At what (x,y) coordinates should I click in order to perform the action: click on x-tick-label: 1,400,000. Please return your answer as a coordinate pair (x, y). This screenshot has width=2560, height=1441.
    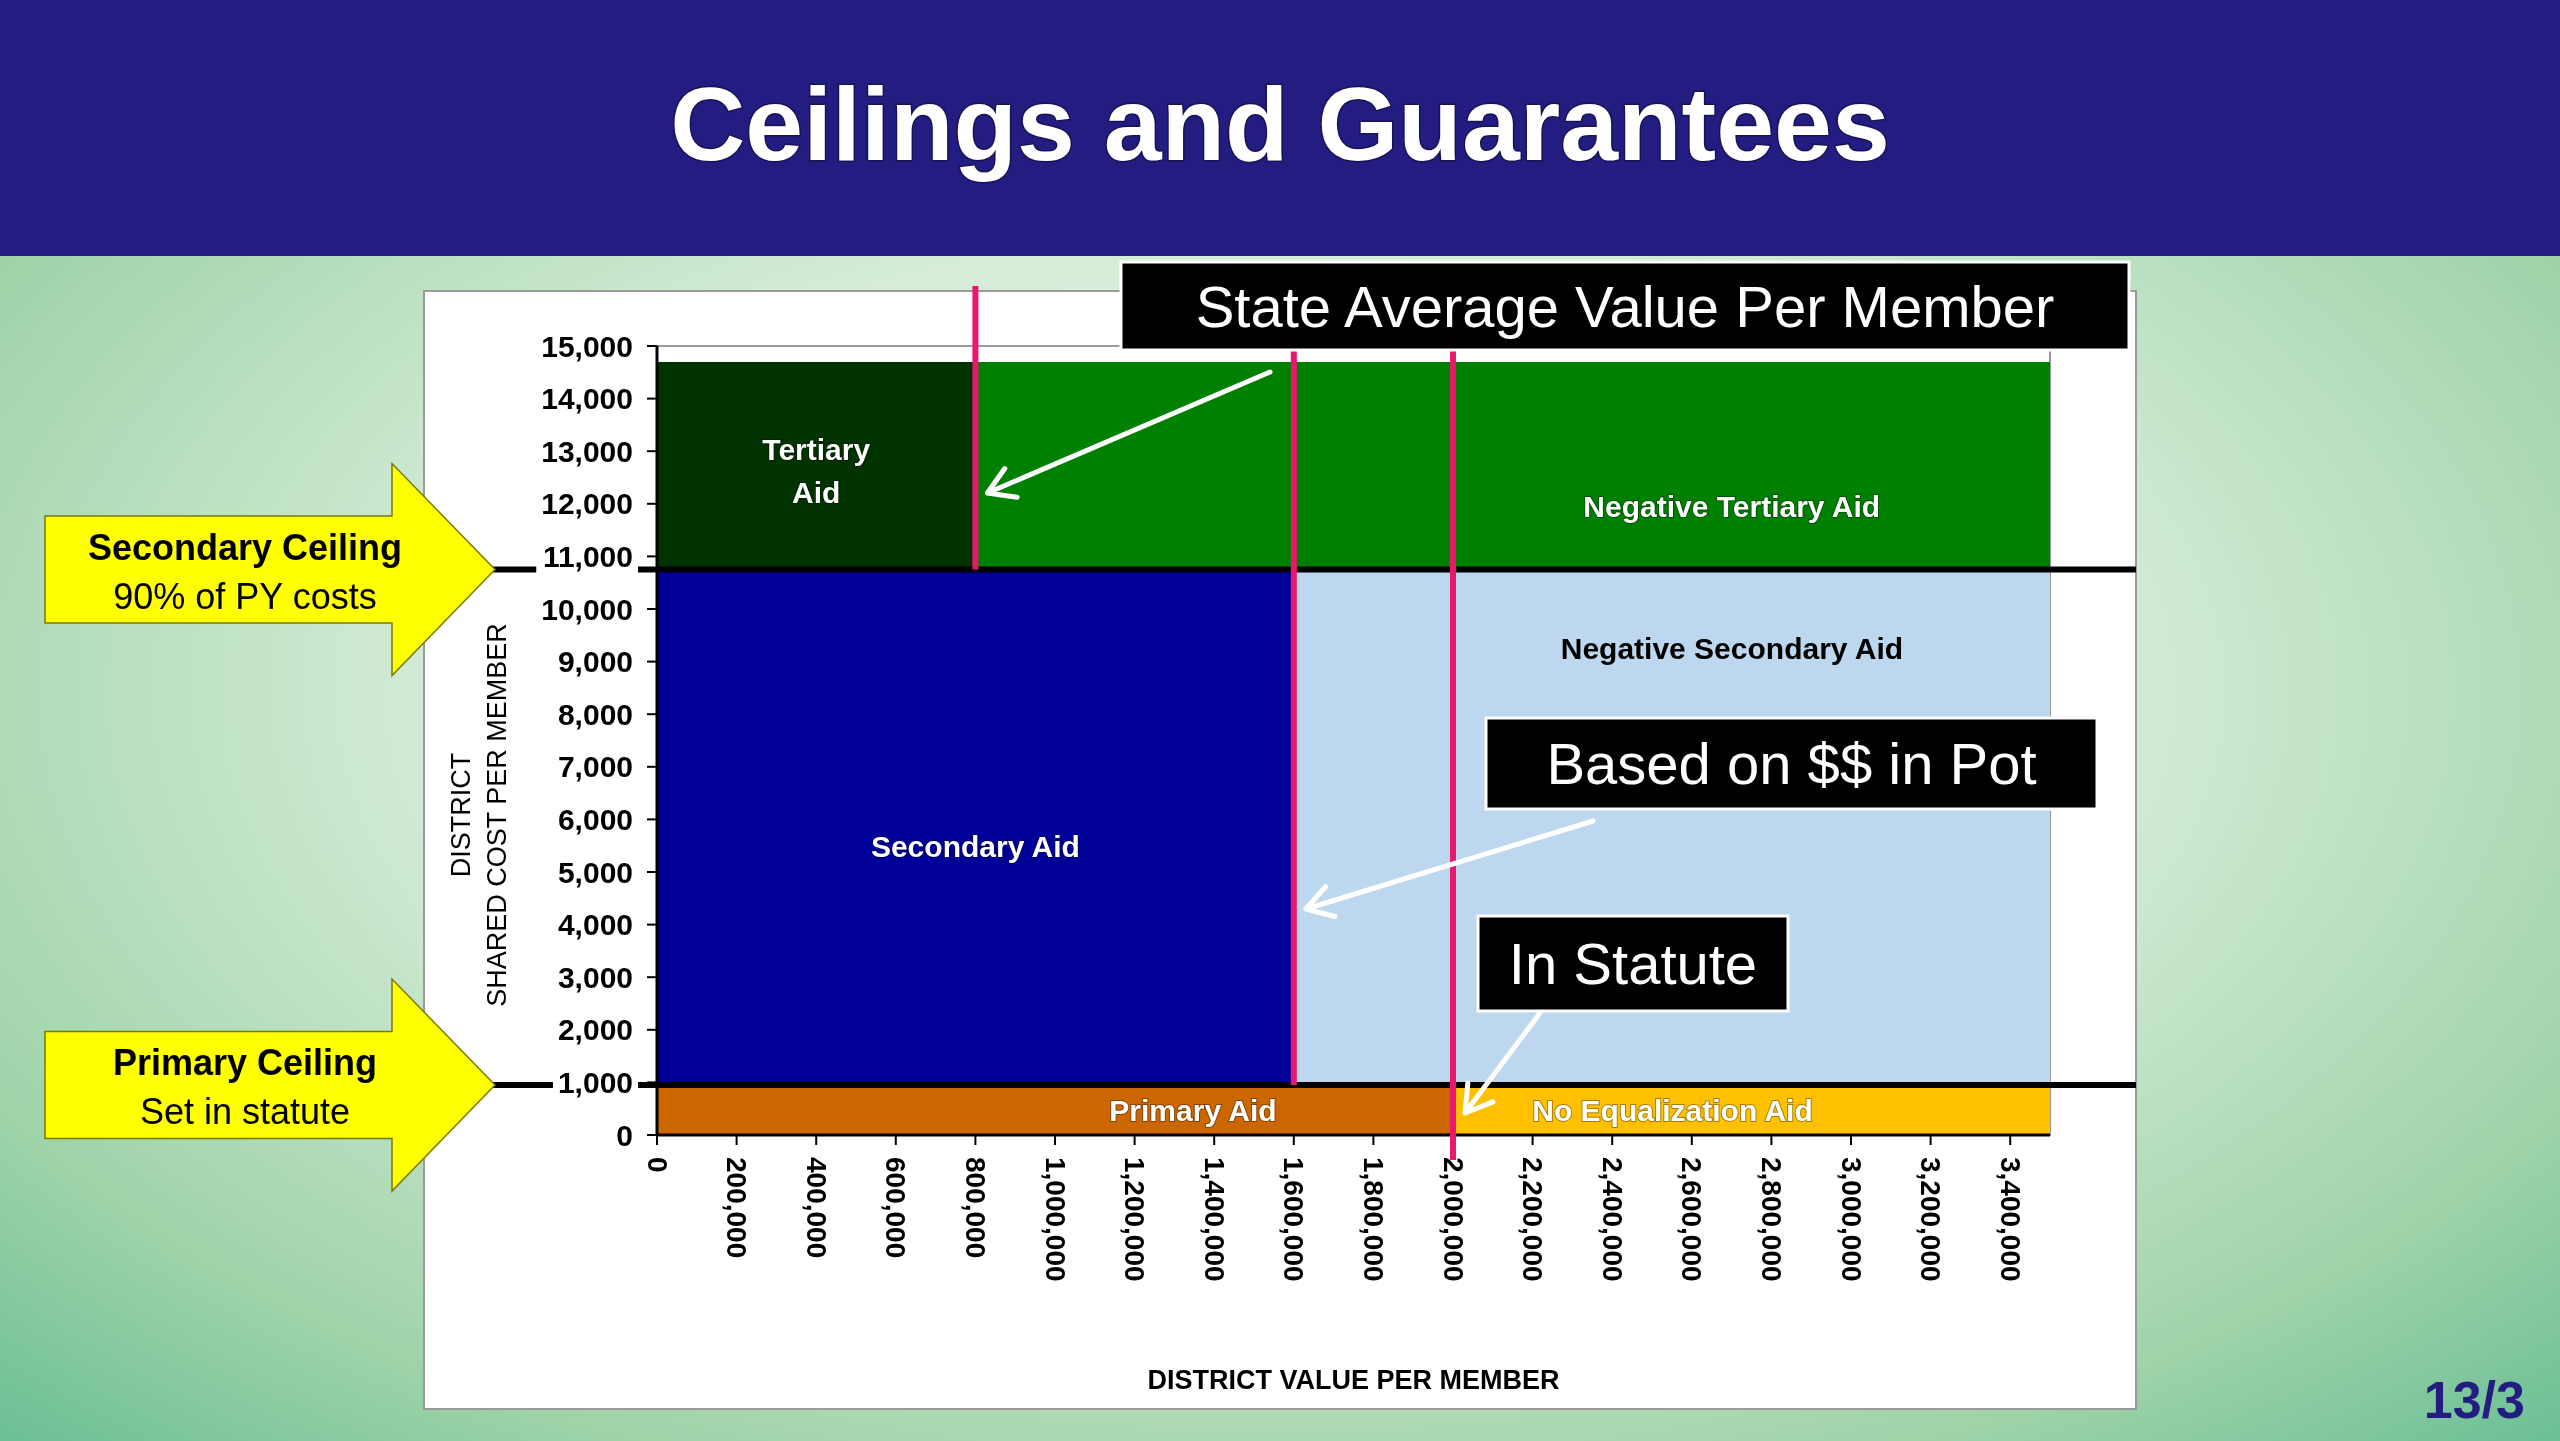
    Looking at the image, I should click on (1214, 1219).